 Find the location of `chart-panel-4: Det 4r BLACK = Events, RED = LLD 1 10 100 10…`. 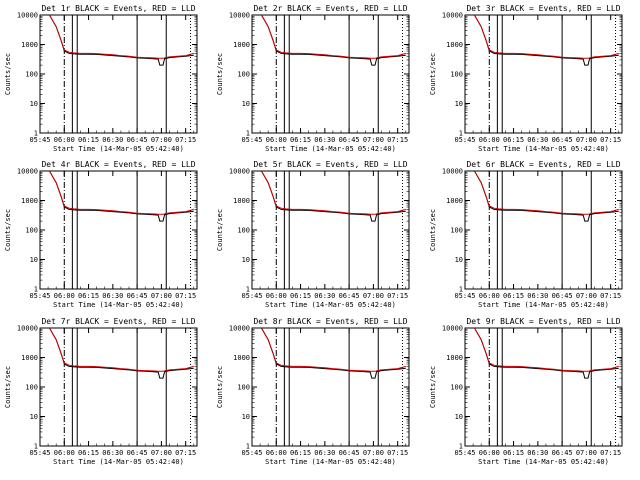

chart-panel-4: Det 4r BLACK = Events, RED = LLD 1 10 100 10… is located at coordinates (101, 234).